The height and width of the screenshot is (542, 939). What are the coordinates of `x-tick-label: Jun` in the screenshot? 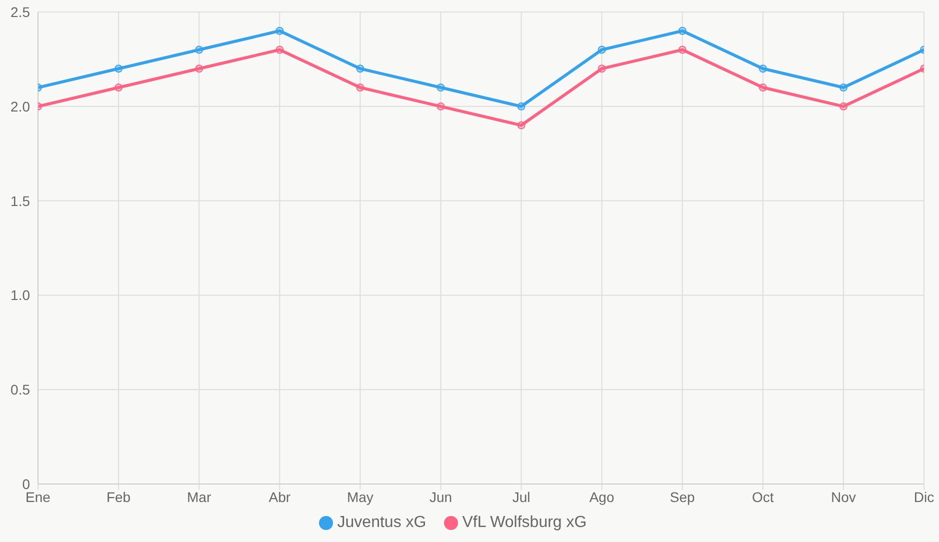 It's located at (440, 496).